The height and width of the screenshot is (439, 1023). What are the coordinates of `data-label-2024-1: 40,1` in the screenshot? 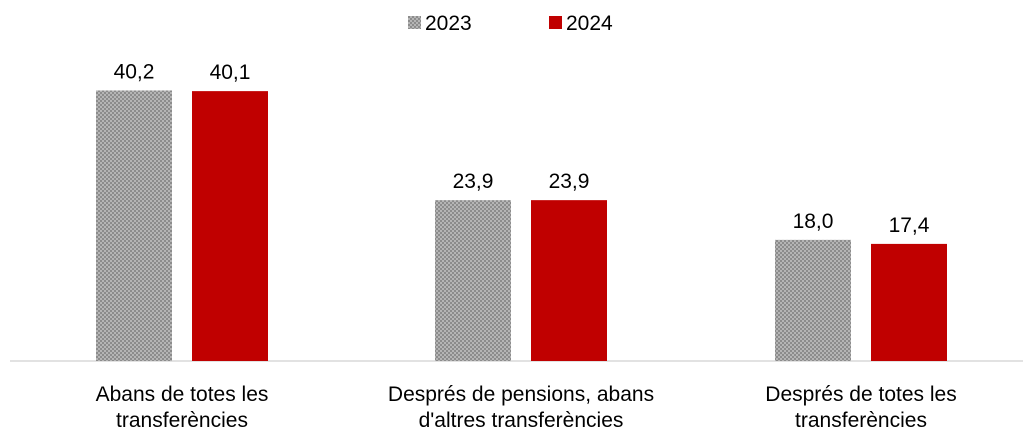 It's located at (230, 72).